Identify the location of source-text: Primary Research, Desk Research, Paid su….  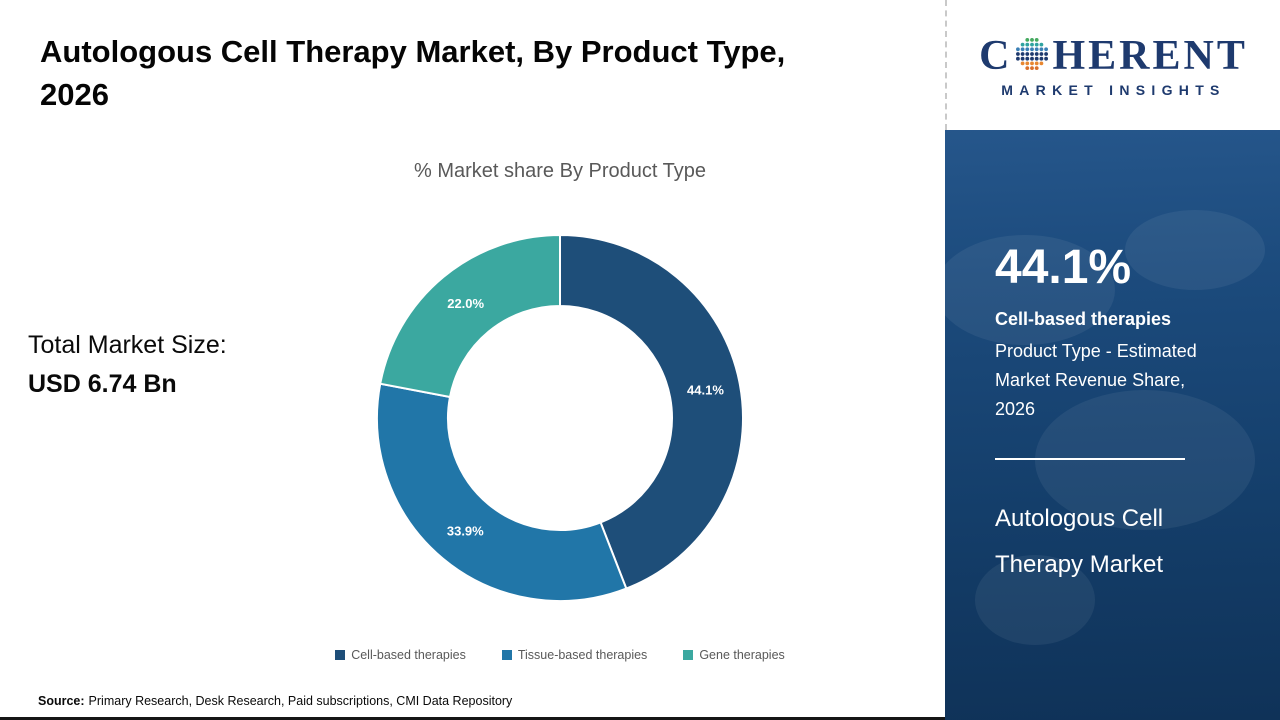
(300, 701).